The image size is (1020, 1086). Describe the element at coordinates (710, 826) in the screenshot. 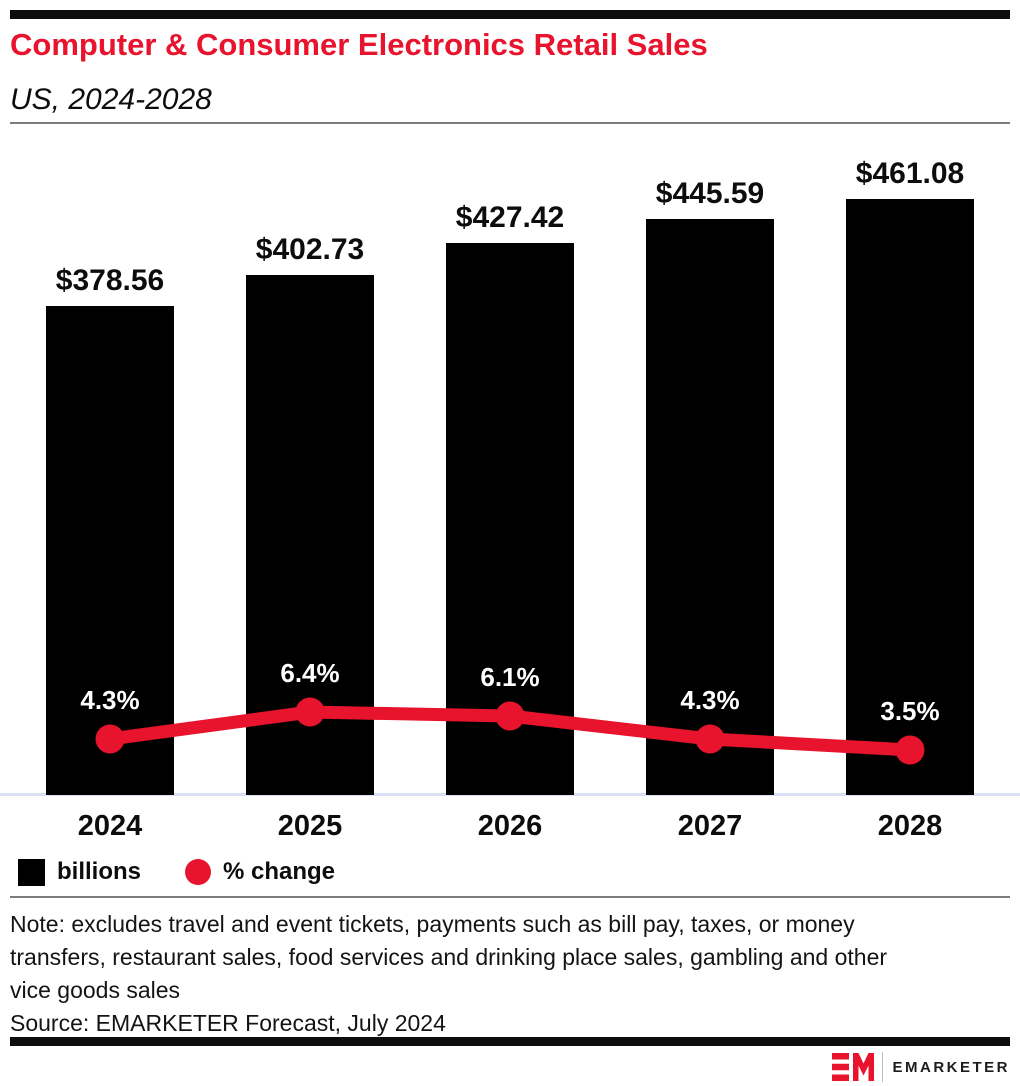

I see `x-axis-label-2027: 2027` at that location.